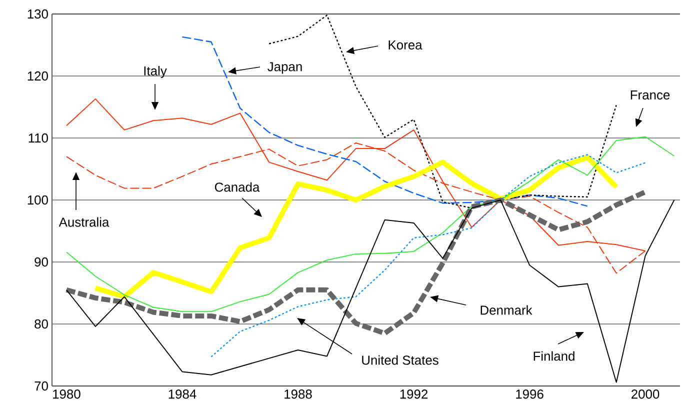  Describe the element at coordinates (41, 324) in the screenshot. I see `y-tick-label: 80` at that location.